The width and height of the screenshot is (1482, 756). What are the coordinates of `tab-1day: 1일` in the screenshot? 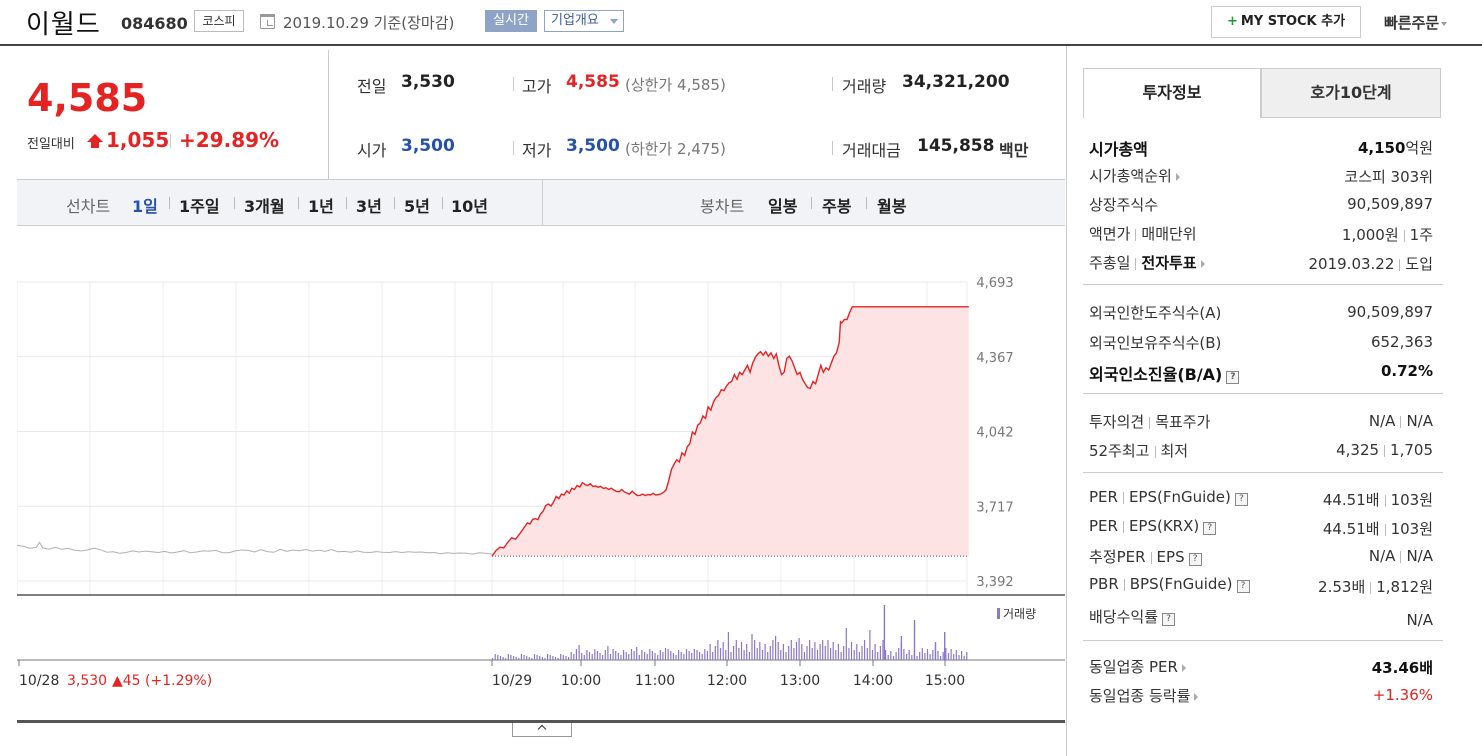 It's located at (145, 206).